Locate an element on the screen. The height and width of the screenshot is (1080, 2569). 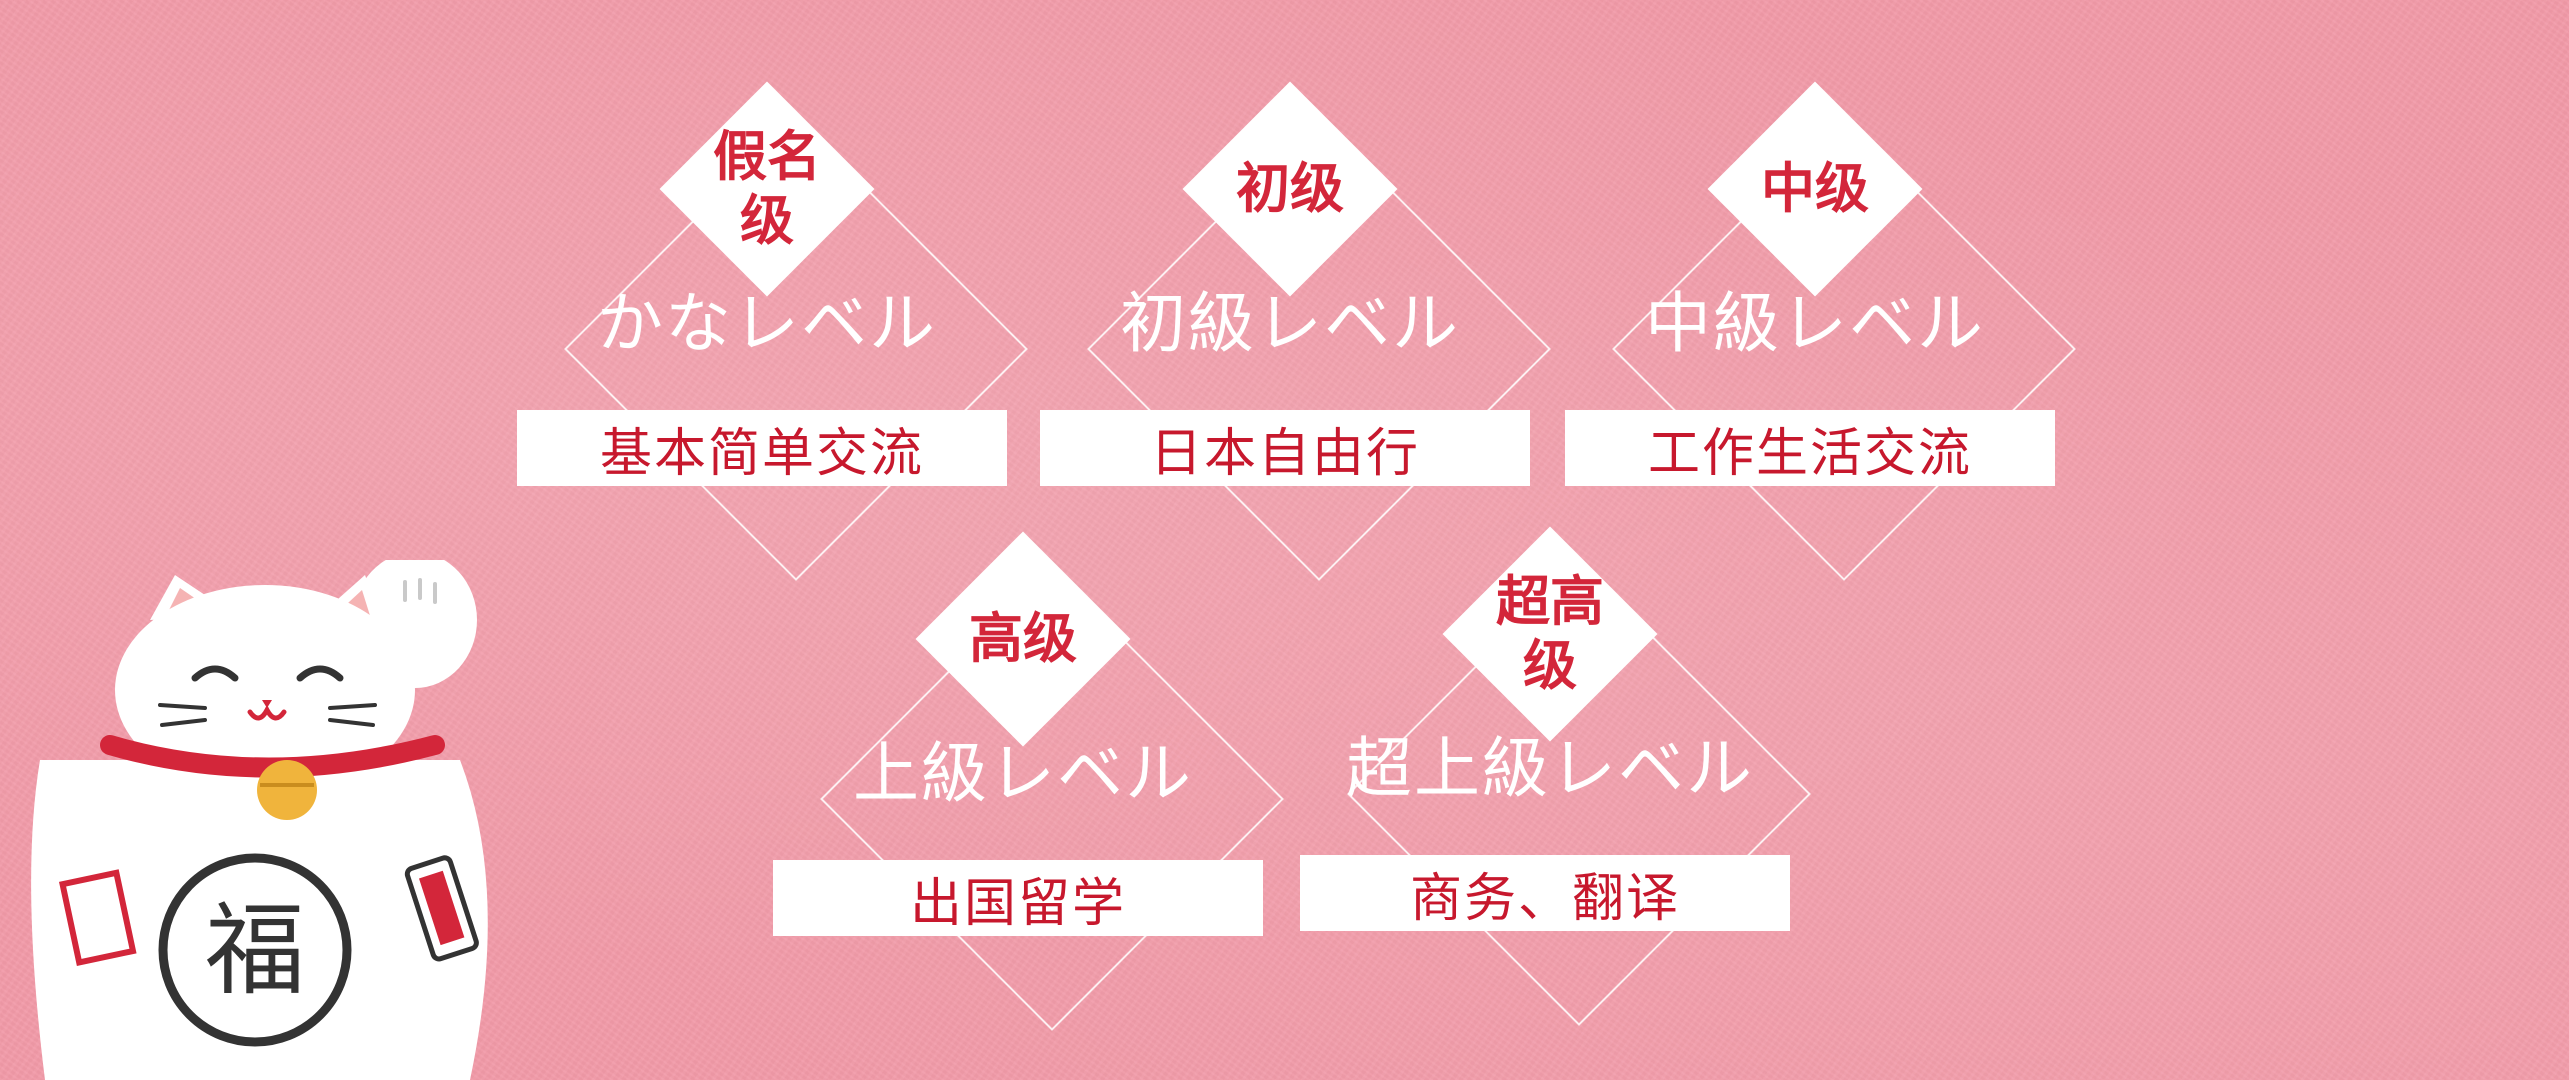
level-description: 商务、翻译 is located at coordinates (1545, 893).